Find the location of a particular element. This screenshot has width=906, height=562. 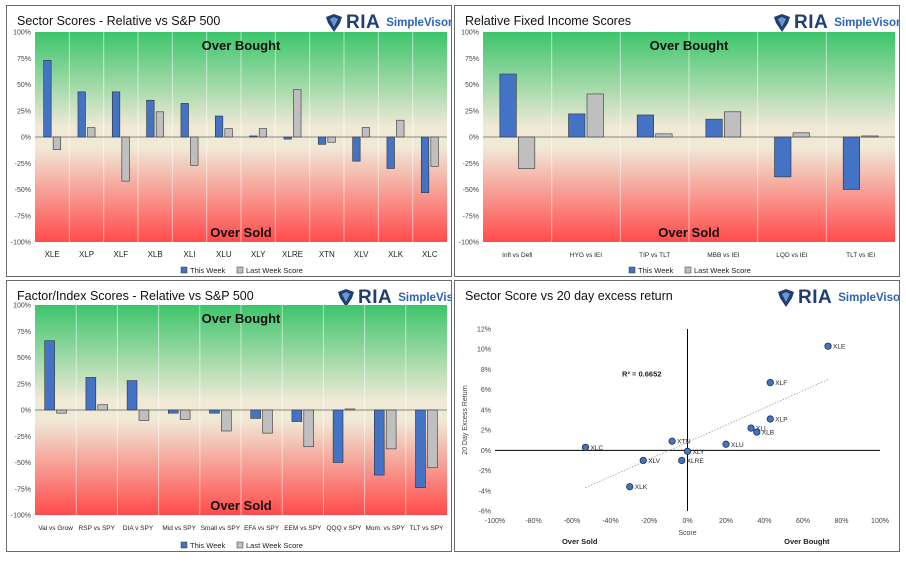

x-tick-label: -40% is located at coordinates (610, 521).